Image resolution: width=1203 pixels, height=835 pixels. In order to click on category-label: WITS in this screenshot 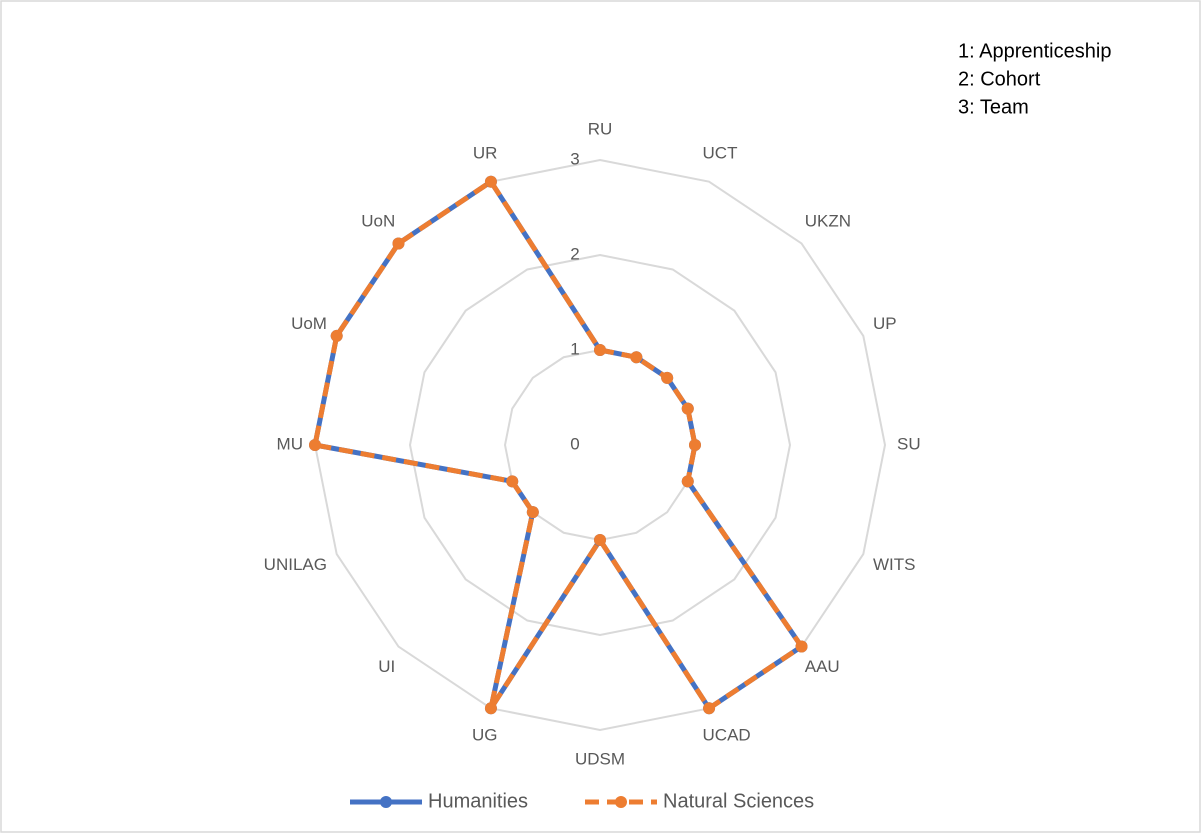, I will do `click(894, 564)`.